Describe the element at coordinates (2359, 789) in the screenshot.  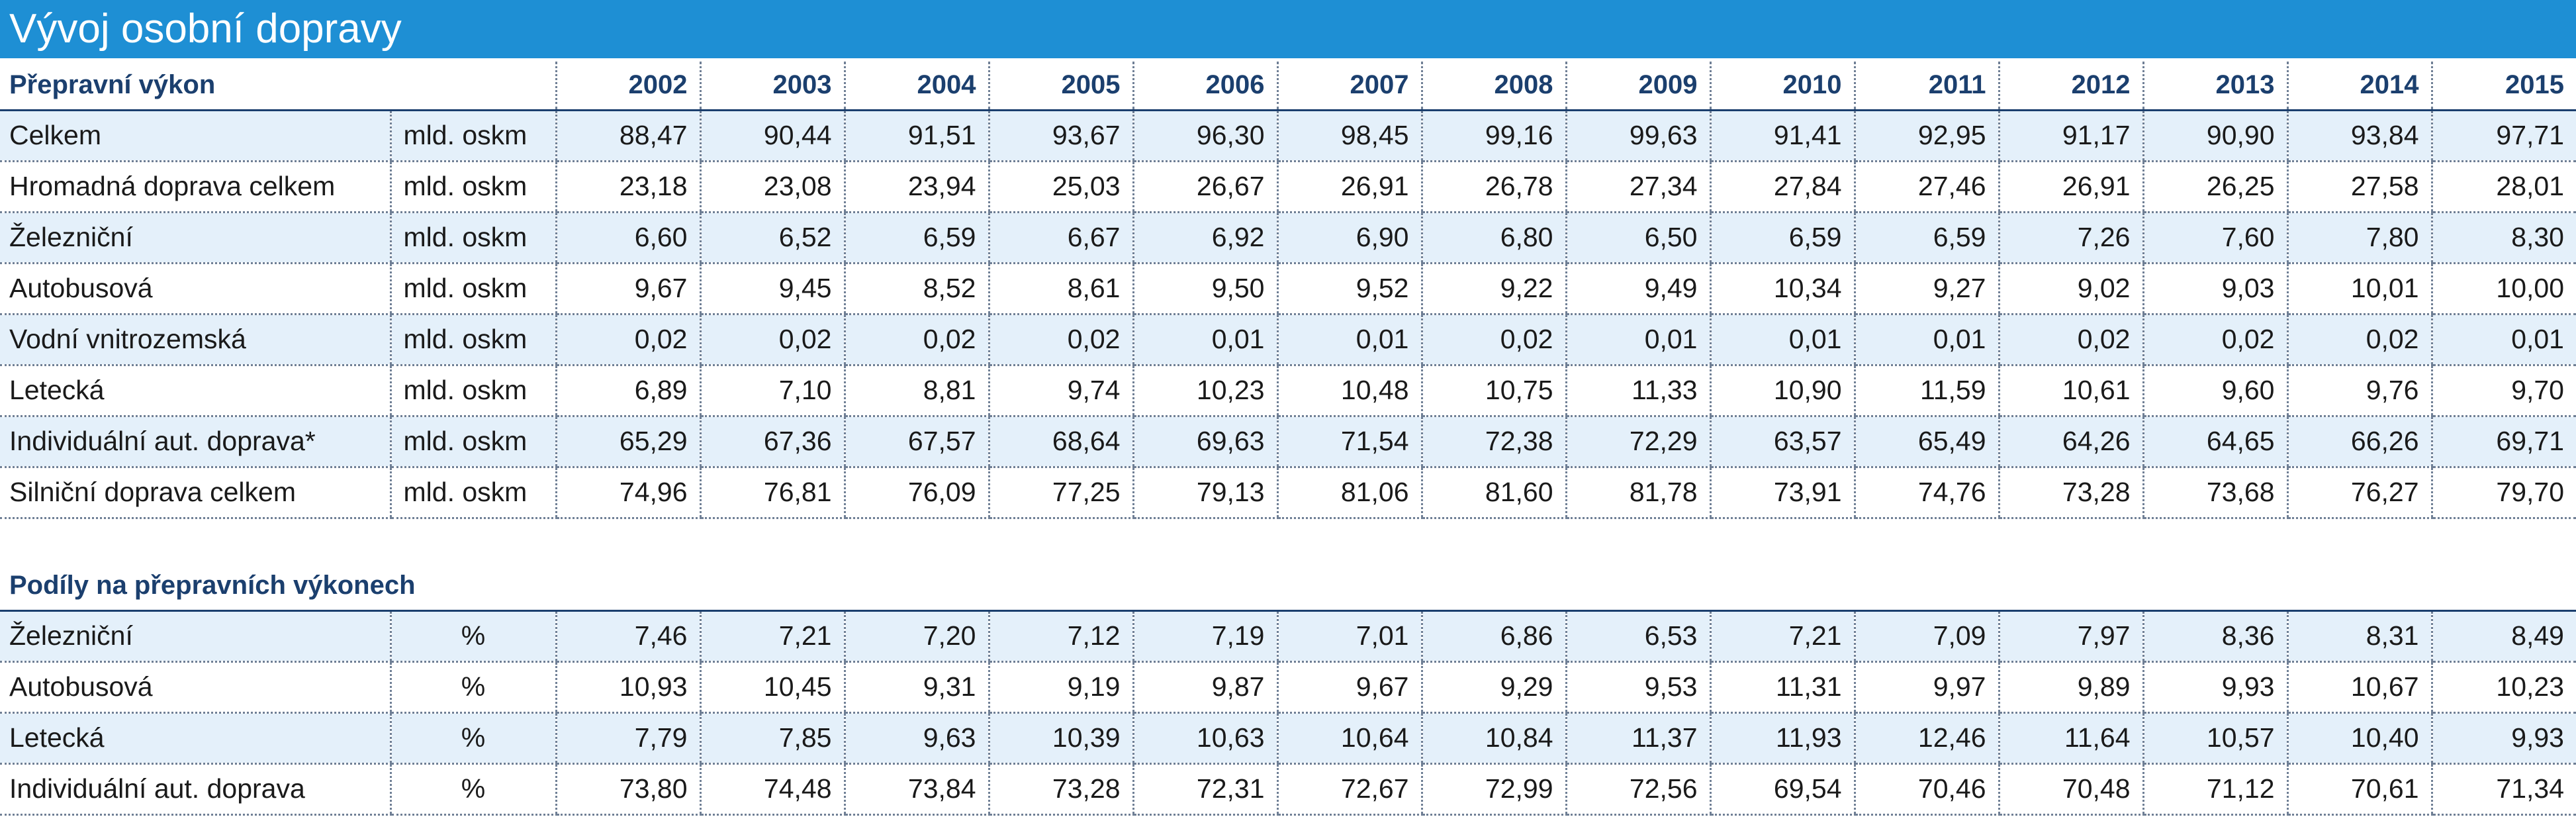
I see `value-cell: 70,61` at that location.